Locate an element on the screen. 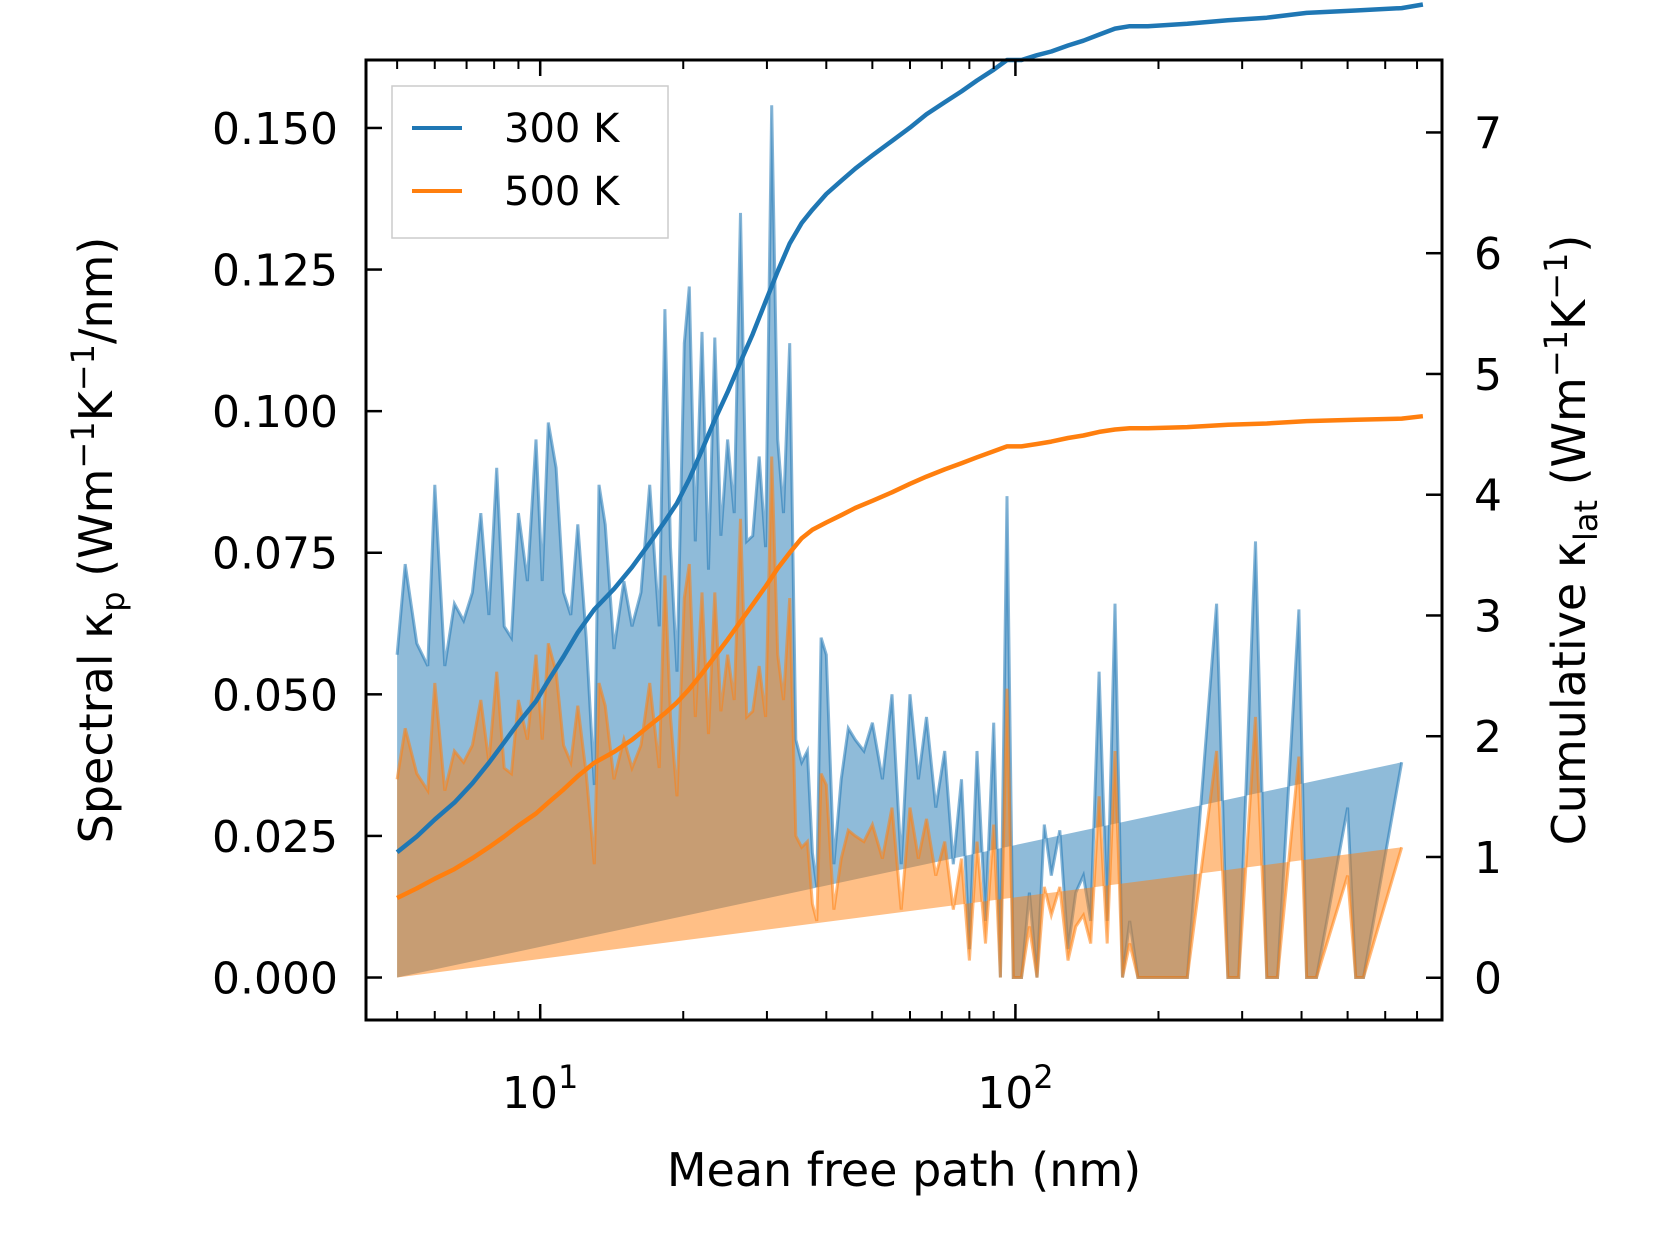 The image size is (1660, 1254). y-left-tick-label: 0.100 is located at coordinates (275, 412).